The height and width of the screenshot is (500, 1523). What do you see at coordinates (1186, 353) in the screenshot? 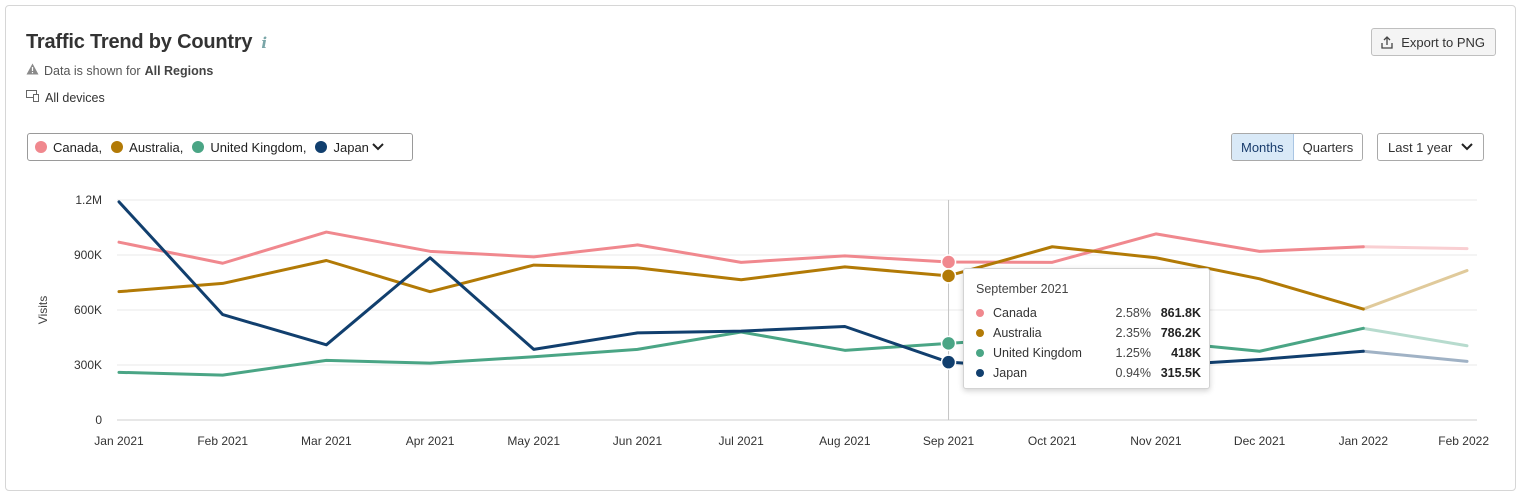
I see `tooltip-value: 418K` at bounding box center [1186, 353].